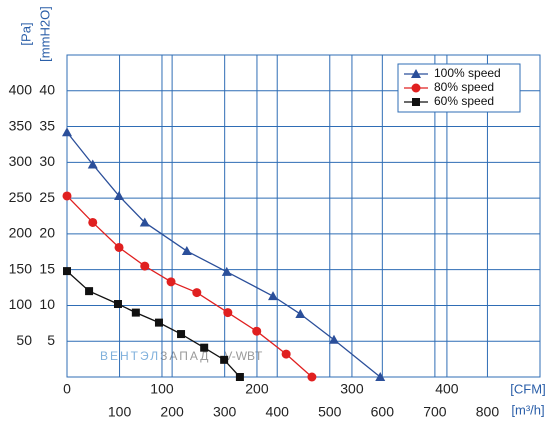 Image resolution: width=555 pixels, height=424 pixels. I want to click on y2-axis-label: [mmH2O], so click(44, 34).